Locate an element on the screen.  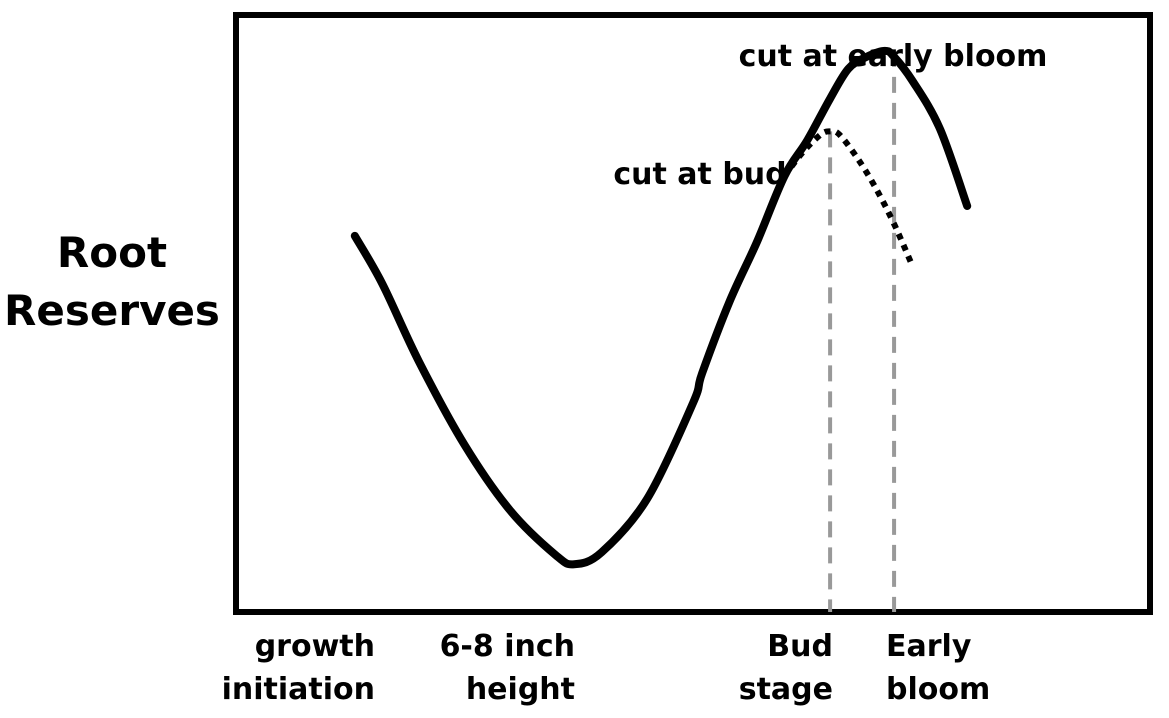
x-tick-early-bloom-line-1: Early is located at coordinates (929, 646).